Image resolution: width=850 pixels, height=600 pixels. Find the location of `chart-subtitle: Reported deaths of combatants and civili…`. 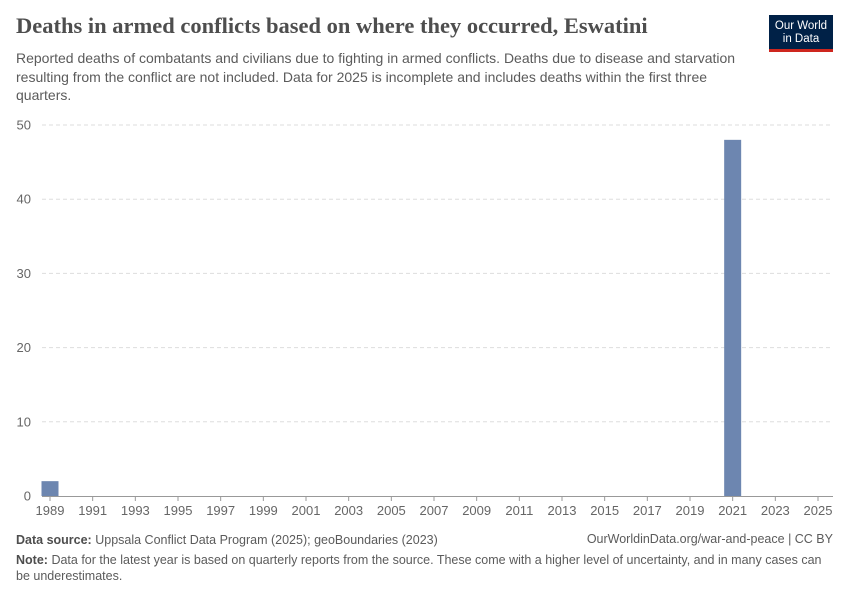

chart-subtitle: Reported deaths of combatants and civili… is located at coordinates (376, 76).